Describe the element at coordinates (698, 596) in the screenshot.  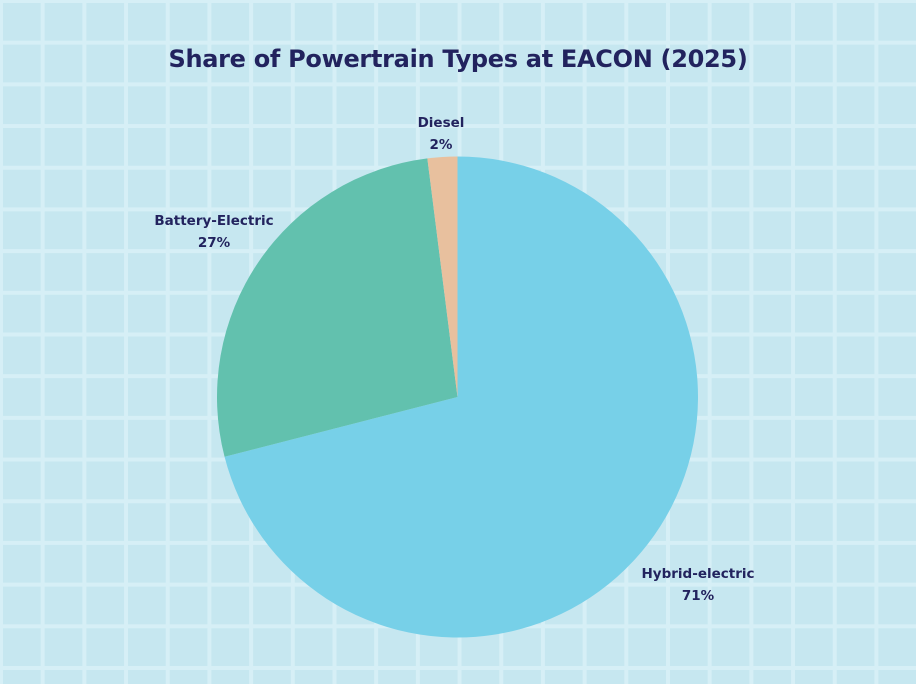
I see `slice-percent: 71%` at that location.